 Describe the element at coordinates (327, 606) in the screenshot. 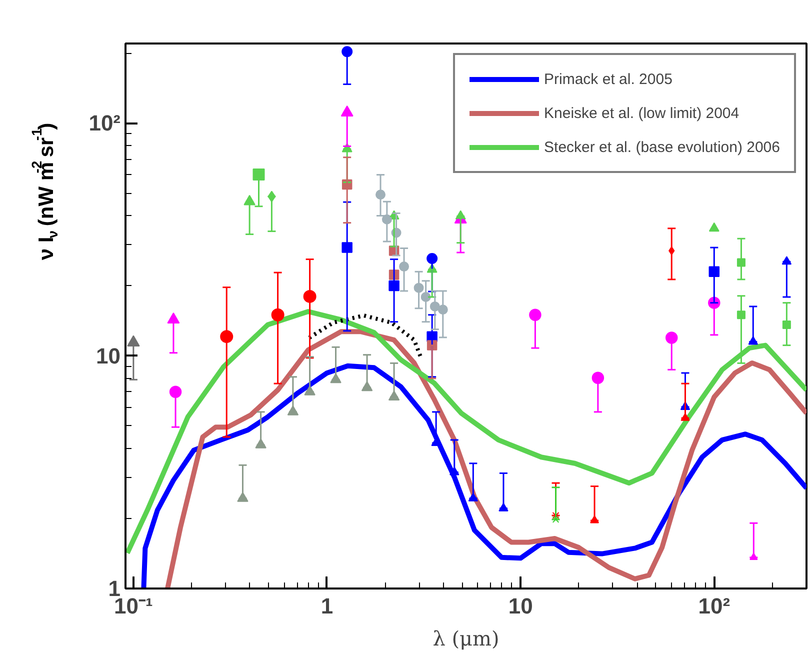

I see `x-tick-label: 1` at that location.